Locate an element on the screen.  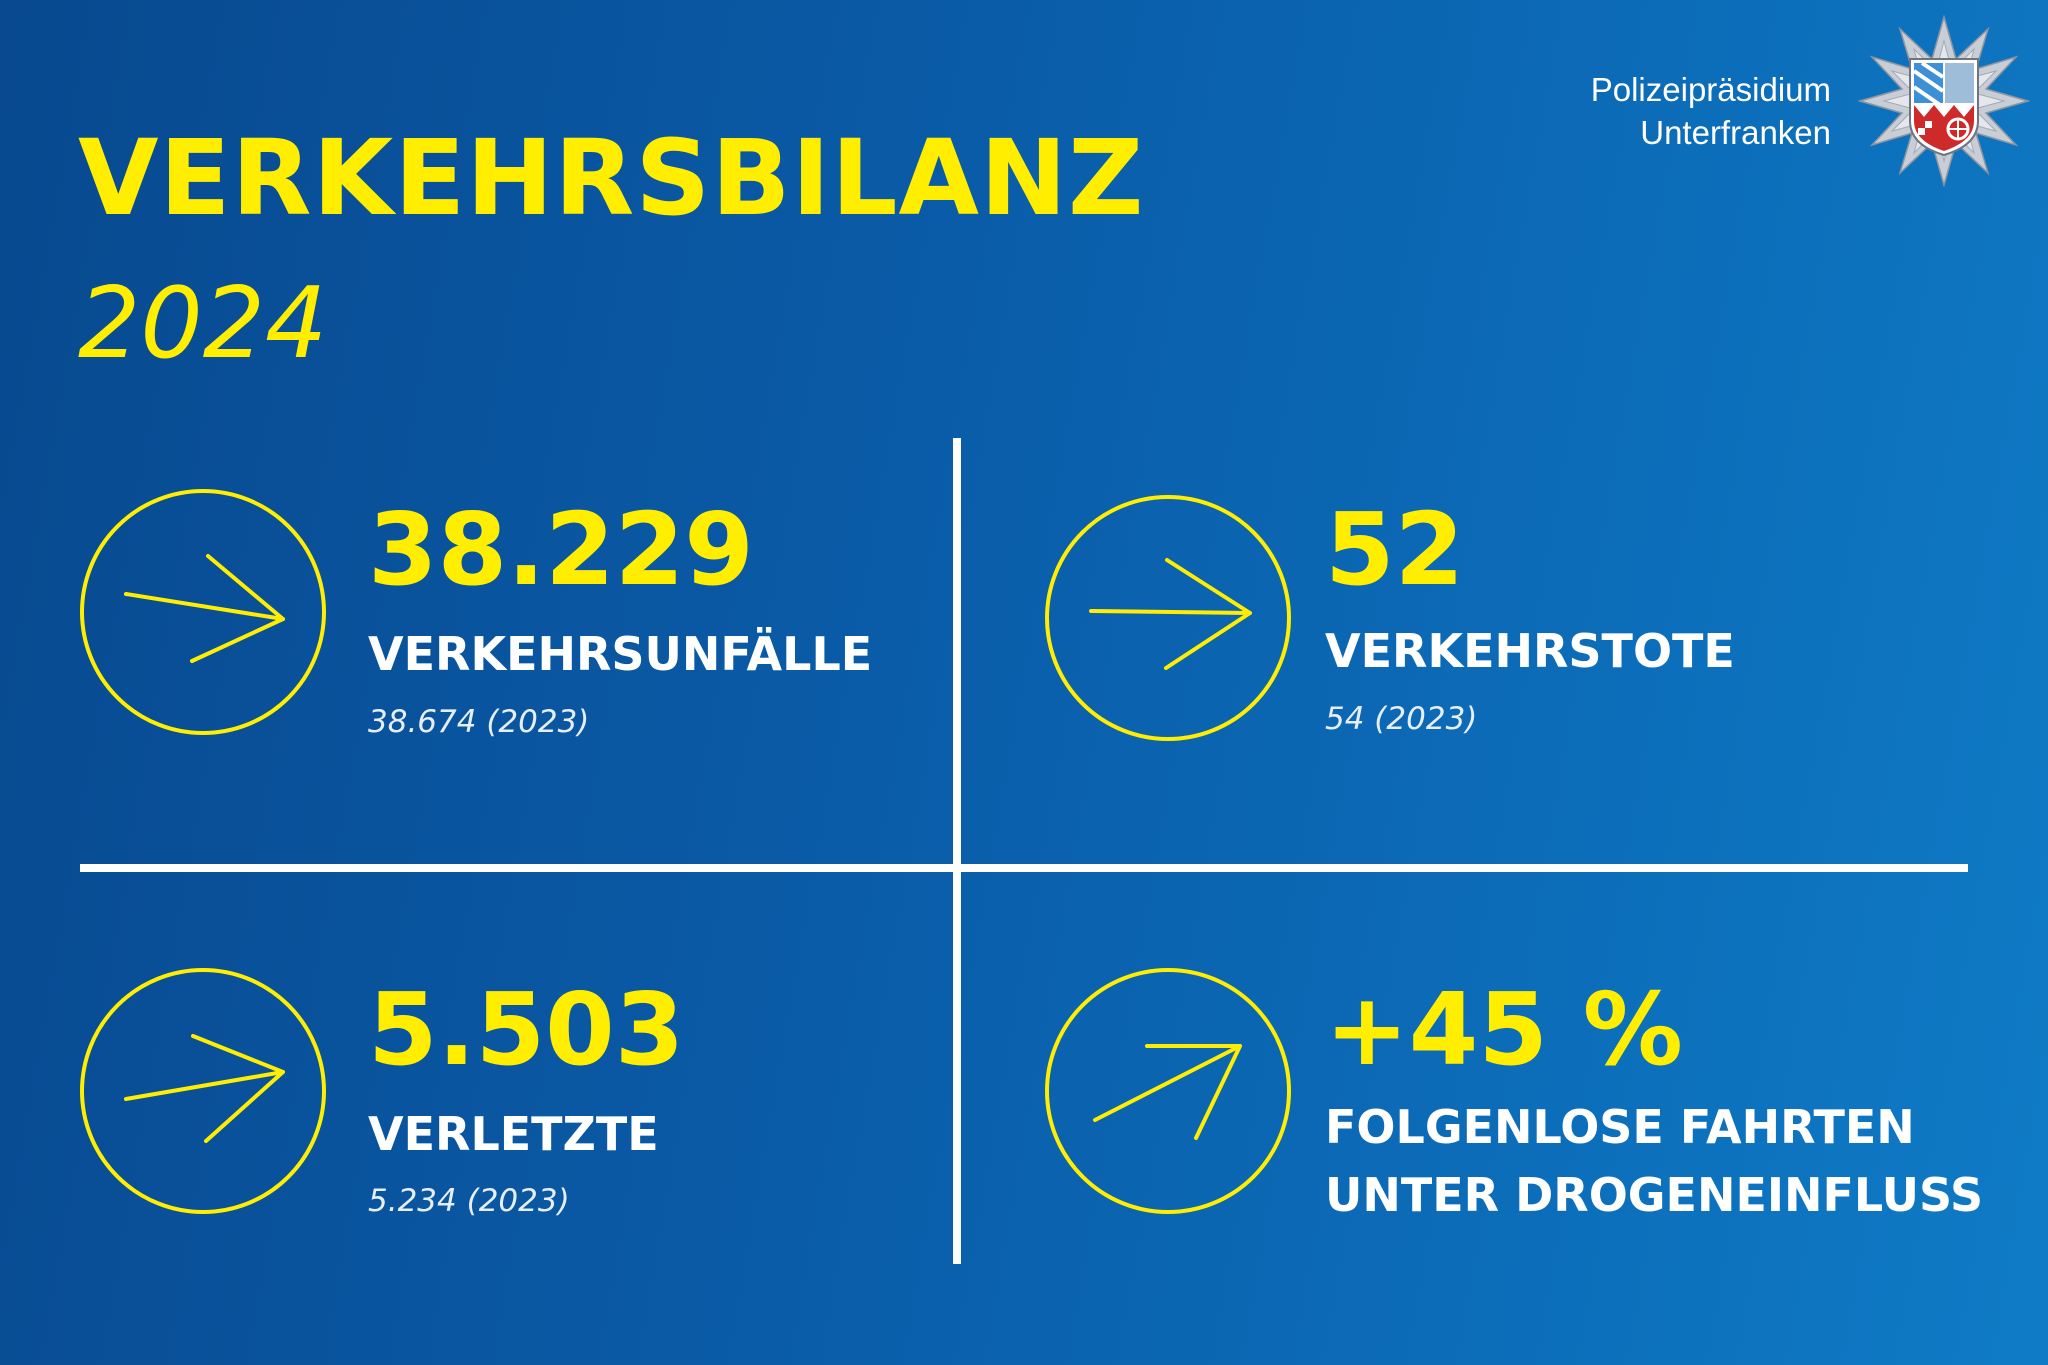
stat-drug-drives-label-line-1: FOLGENLOSE FAHRTEN is located at coordinates (1620, 1127).